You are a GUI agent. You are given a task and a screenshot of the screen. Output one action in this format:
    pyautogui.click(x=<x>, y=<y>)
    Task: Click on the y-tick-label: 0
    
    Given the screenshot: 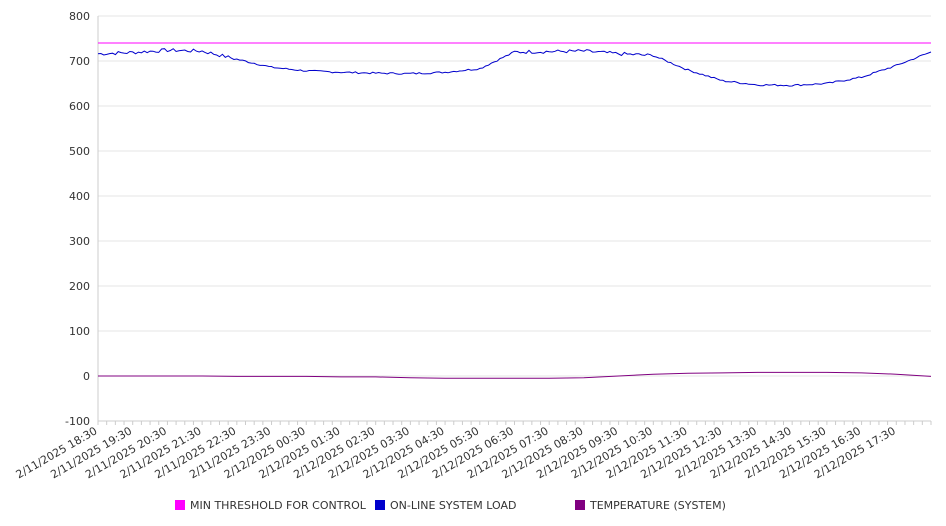 What is the action you would take?
    pyautogui.click(x=86, y=376)
    